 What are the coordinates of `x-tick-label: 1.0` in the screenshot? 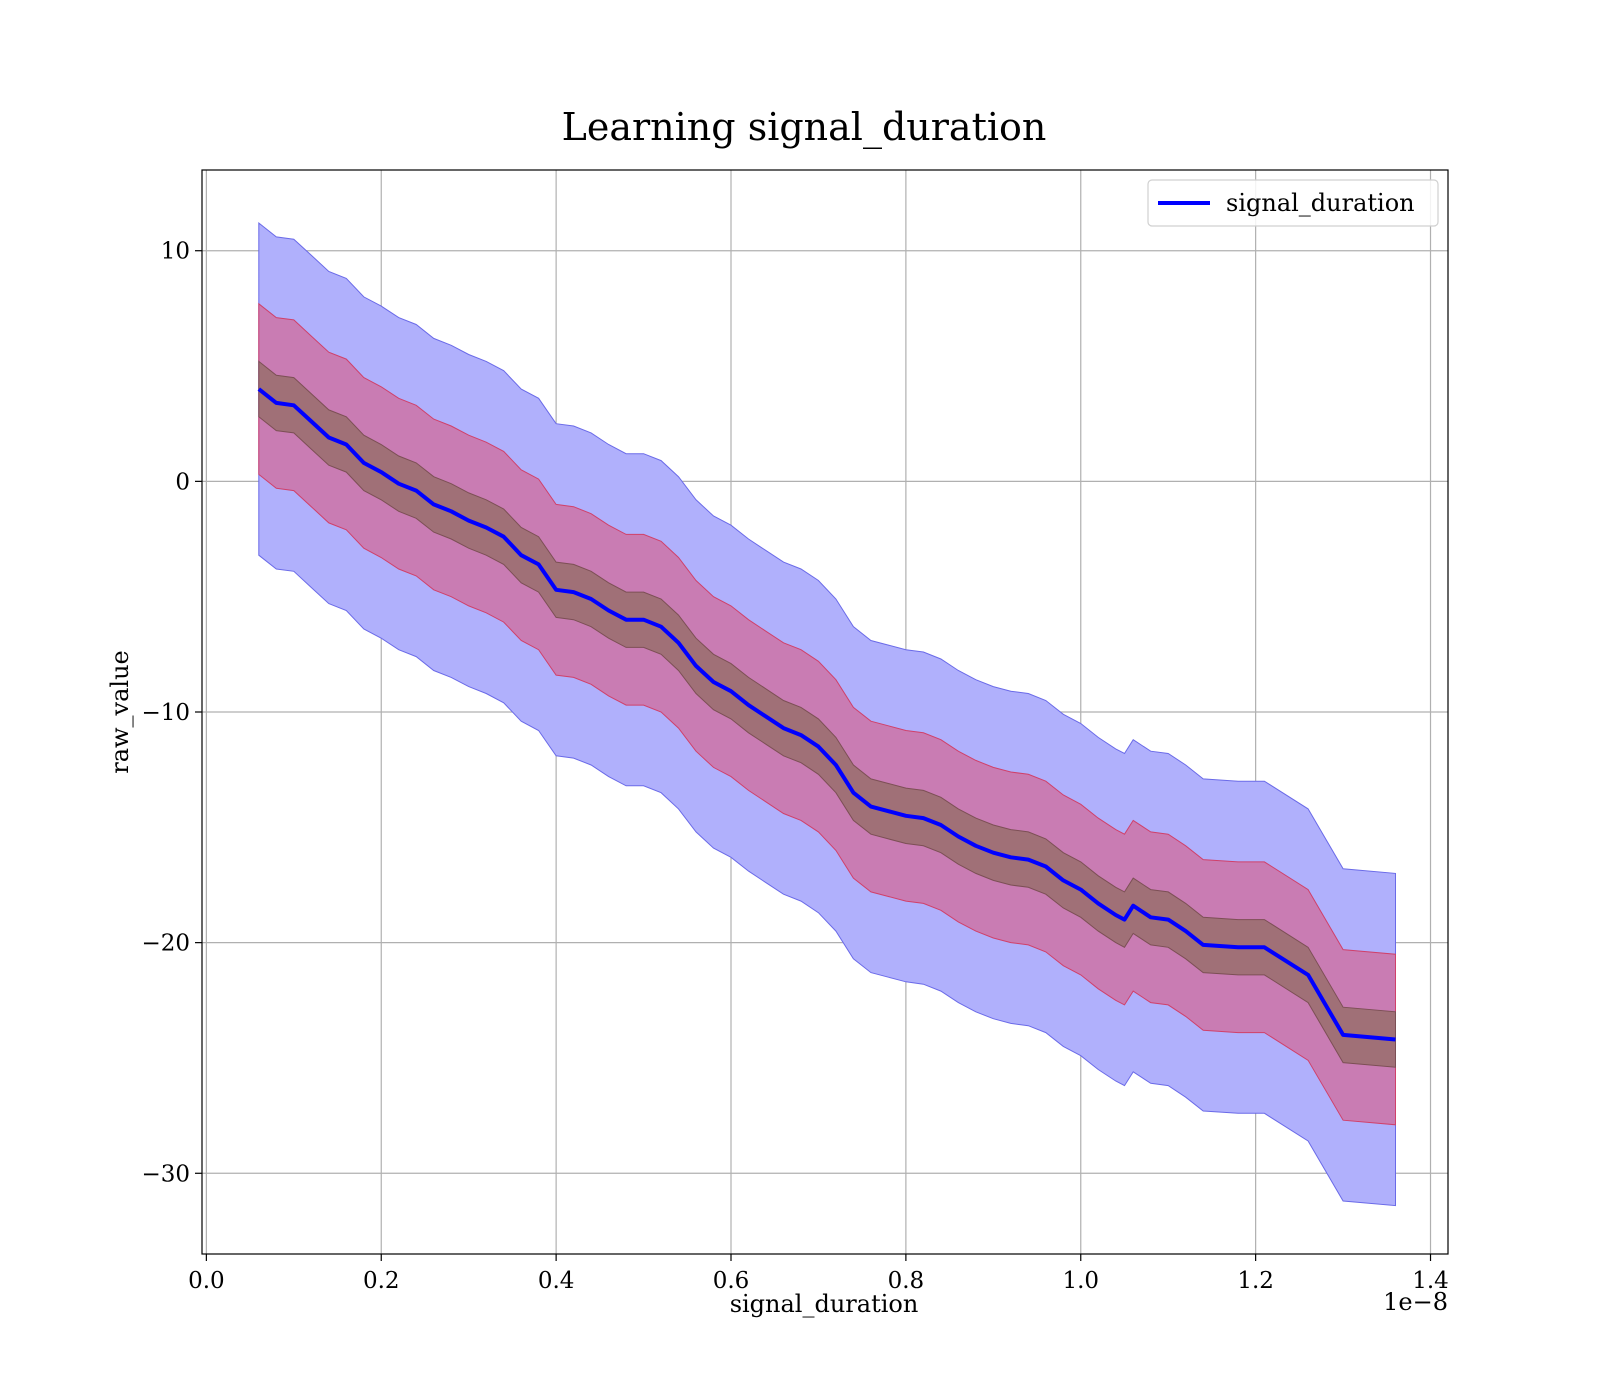 It's located at (1080, 1281).